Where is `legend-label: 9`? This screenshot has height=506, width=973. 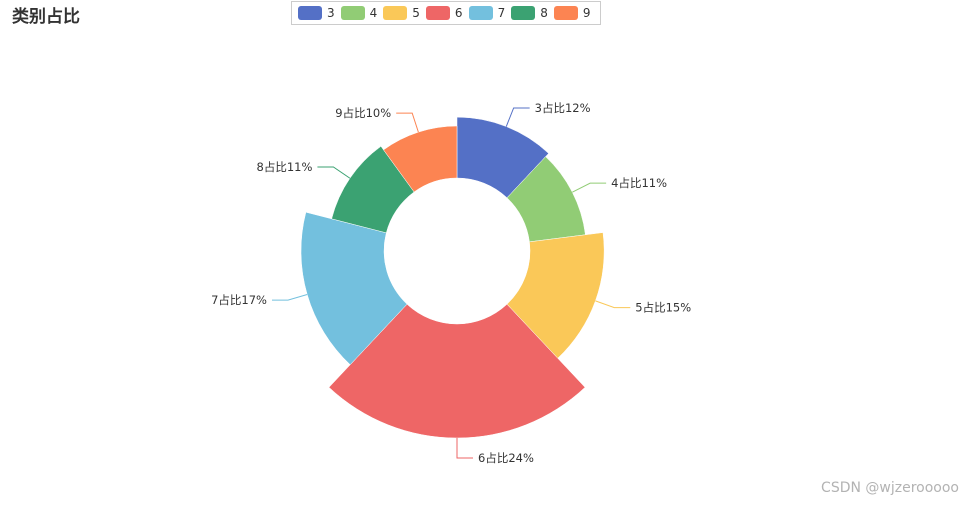
legend-label: 9 is located at coordinates (586, 13).